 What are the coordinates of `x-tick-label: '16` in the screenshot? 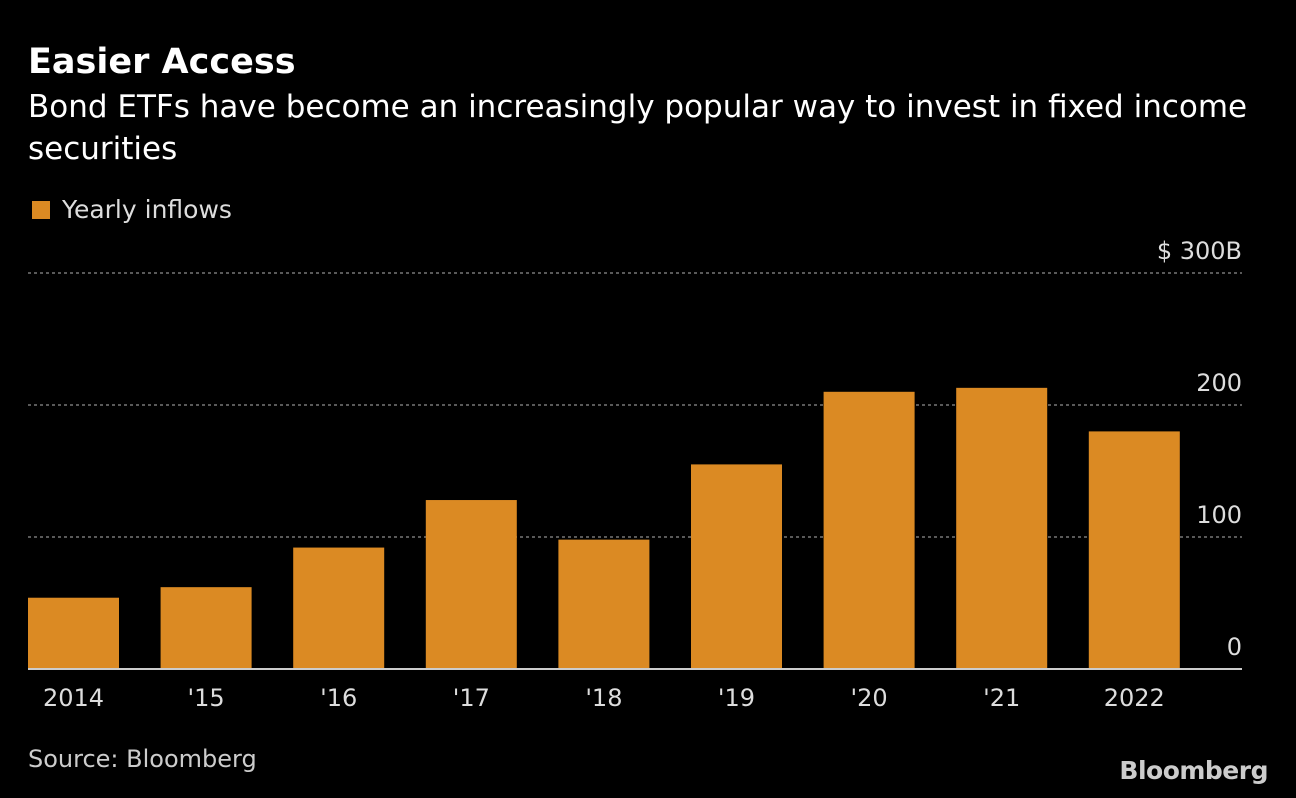 It's located at (338, 698).